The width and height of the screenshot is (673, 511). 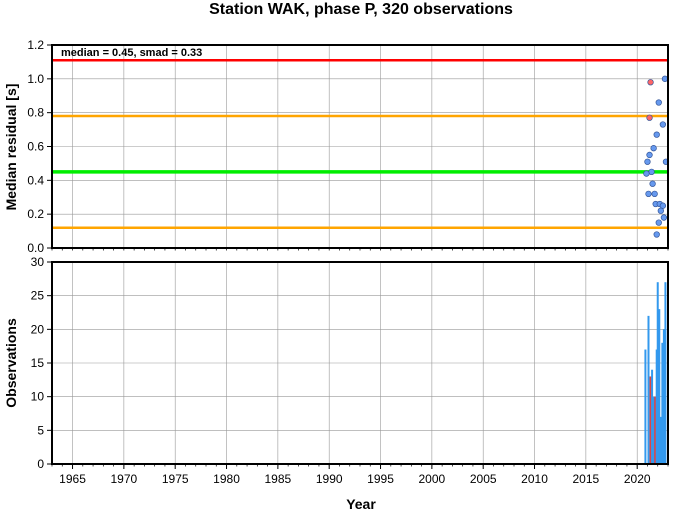 What do you see at coordinates (40, 464) in the screenshot?
I see `y-tick-label: 0` at bounding box center [40, 464].